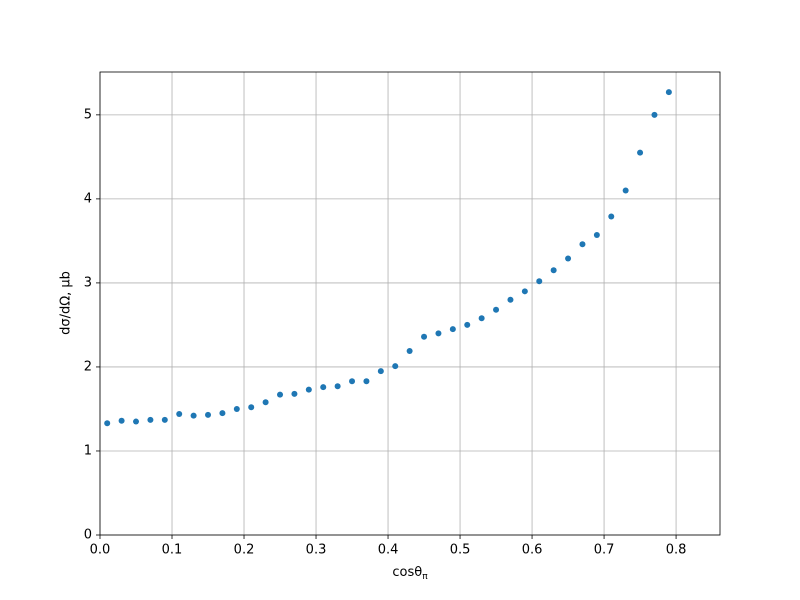  I want to click on x-tick-label: 0.8, so click(676, 550).